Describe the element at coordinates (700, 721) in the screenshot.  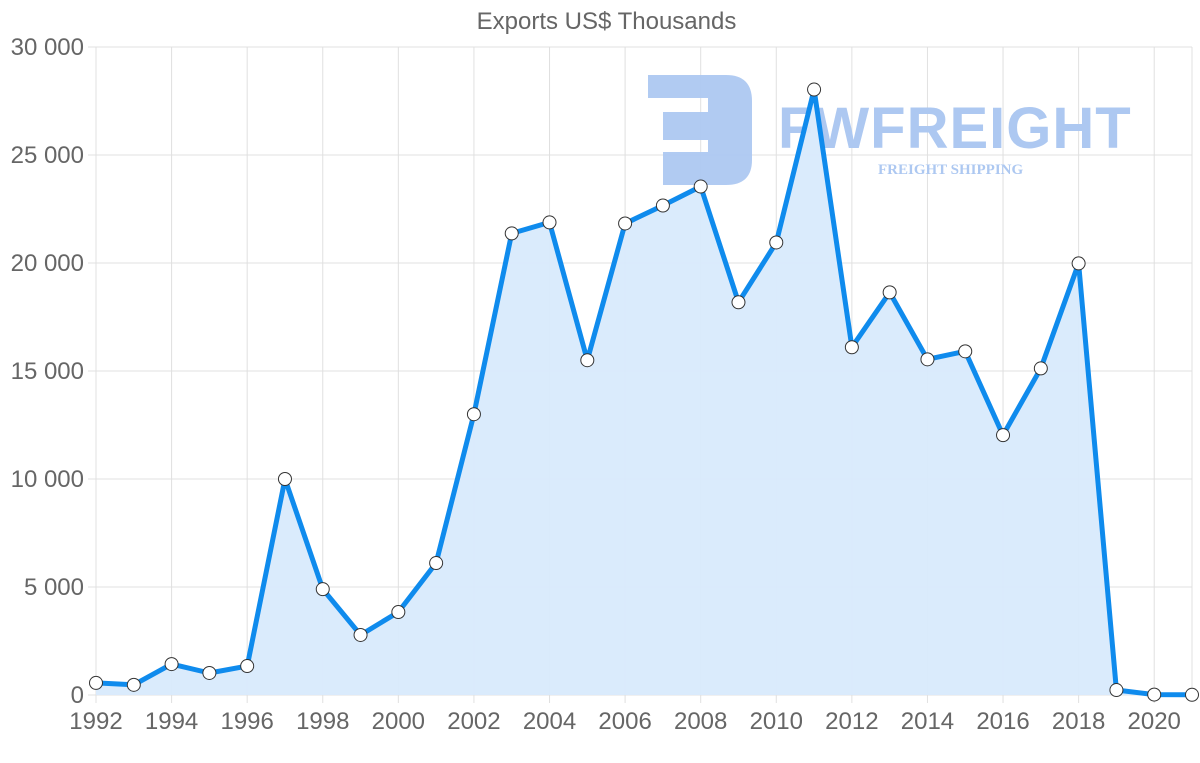
I see `x-tick-label: 2008` at that location.